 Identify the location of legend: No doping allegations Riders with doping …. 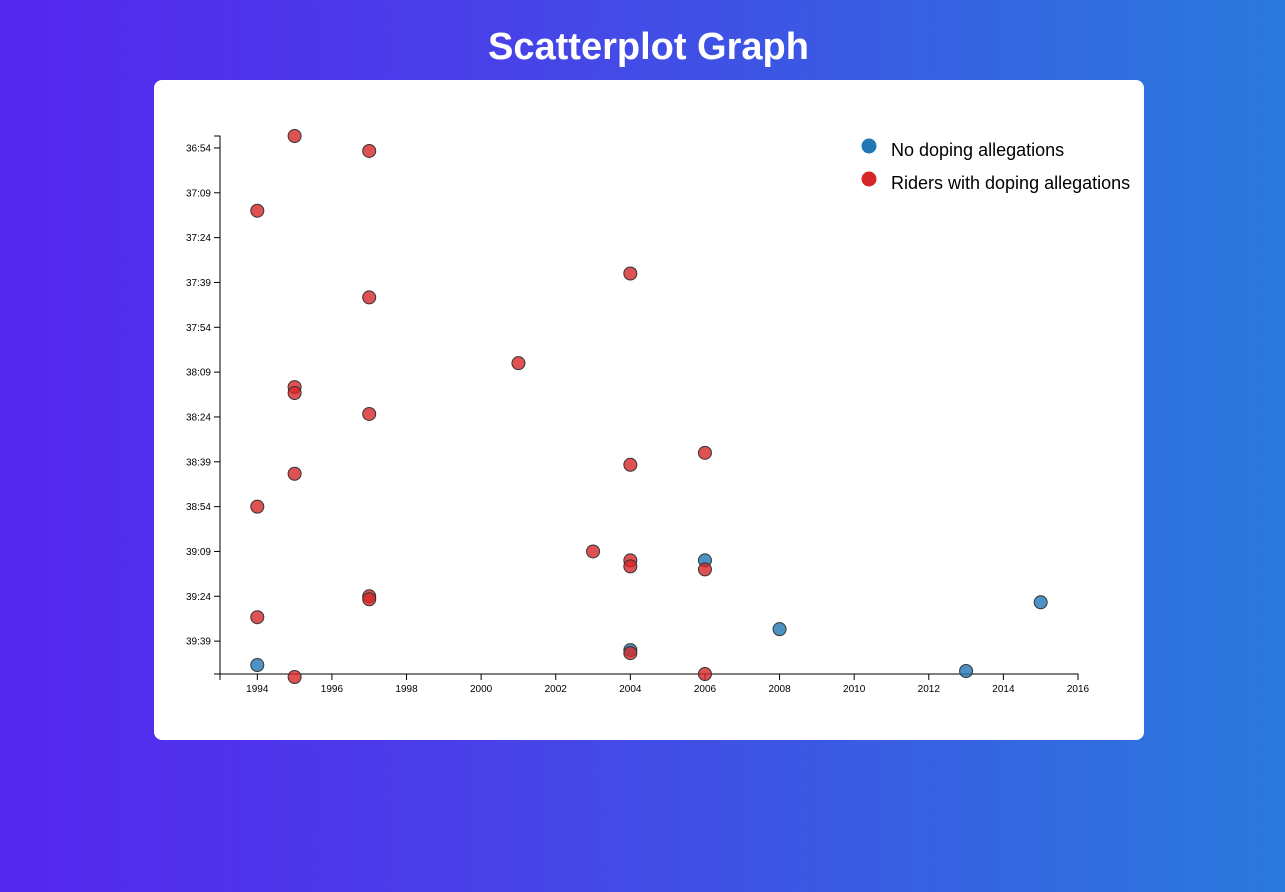
(995, 165).